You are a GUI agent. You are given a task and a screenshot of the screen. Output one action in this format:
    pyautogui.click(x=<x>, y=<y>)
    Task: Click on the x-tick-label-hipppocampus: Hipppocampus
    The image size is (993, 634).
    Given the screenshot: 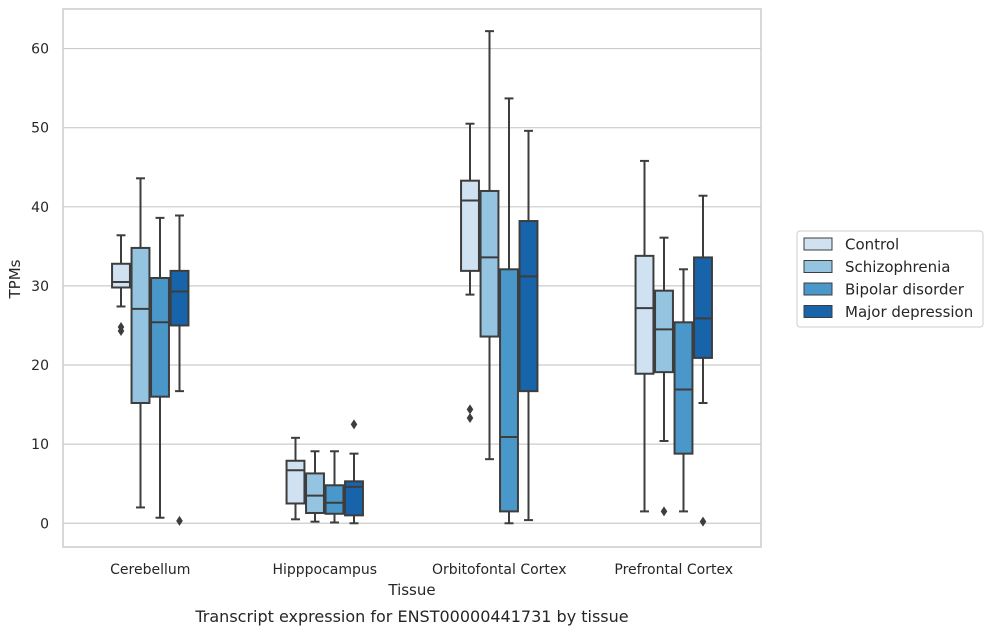 What is the action you would take?
    pyautogui.click(x=324, y=570)
    